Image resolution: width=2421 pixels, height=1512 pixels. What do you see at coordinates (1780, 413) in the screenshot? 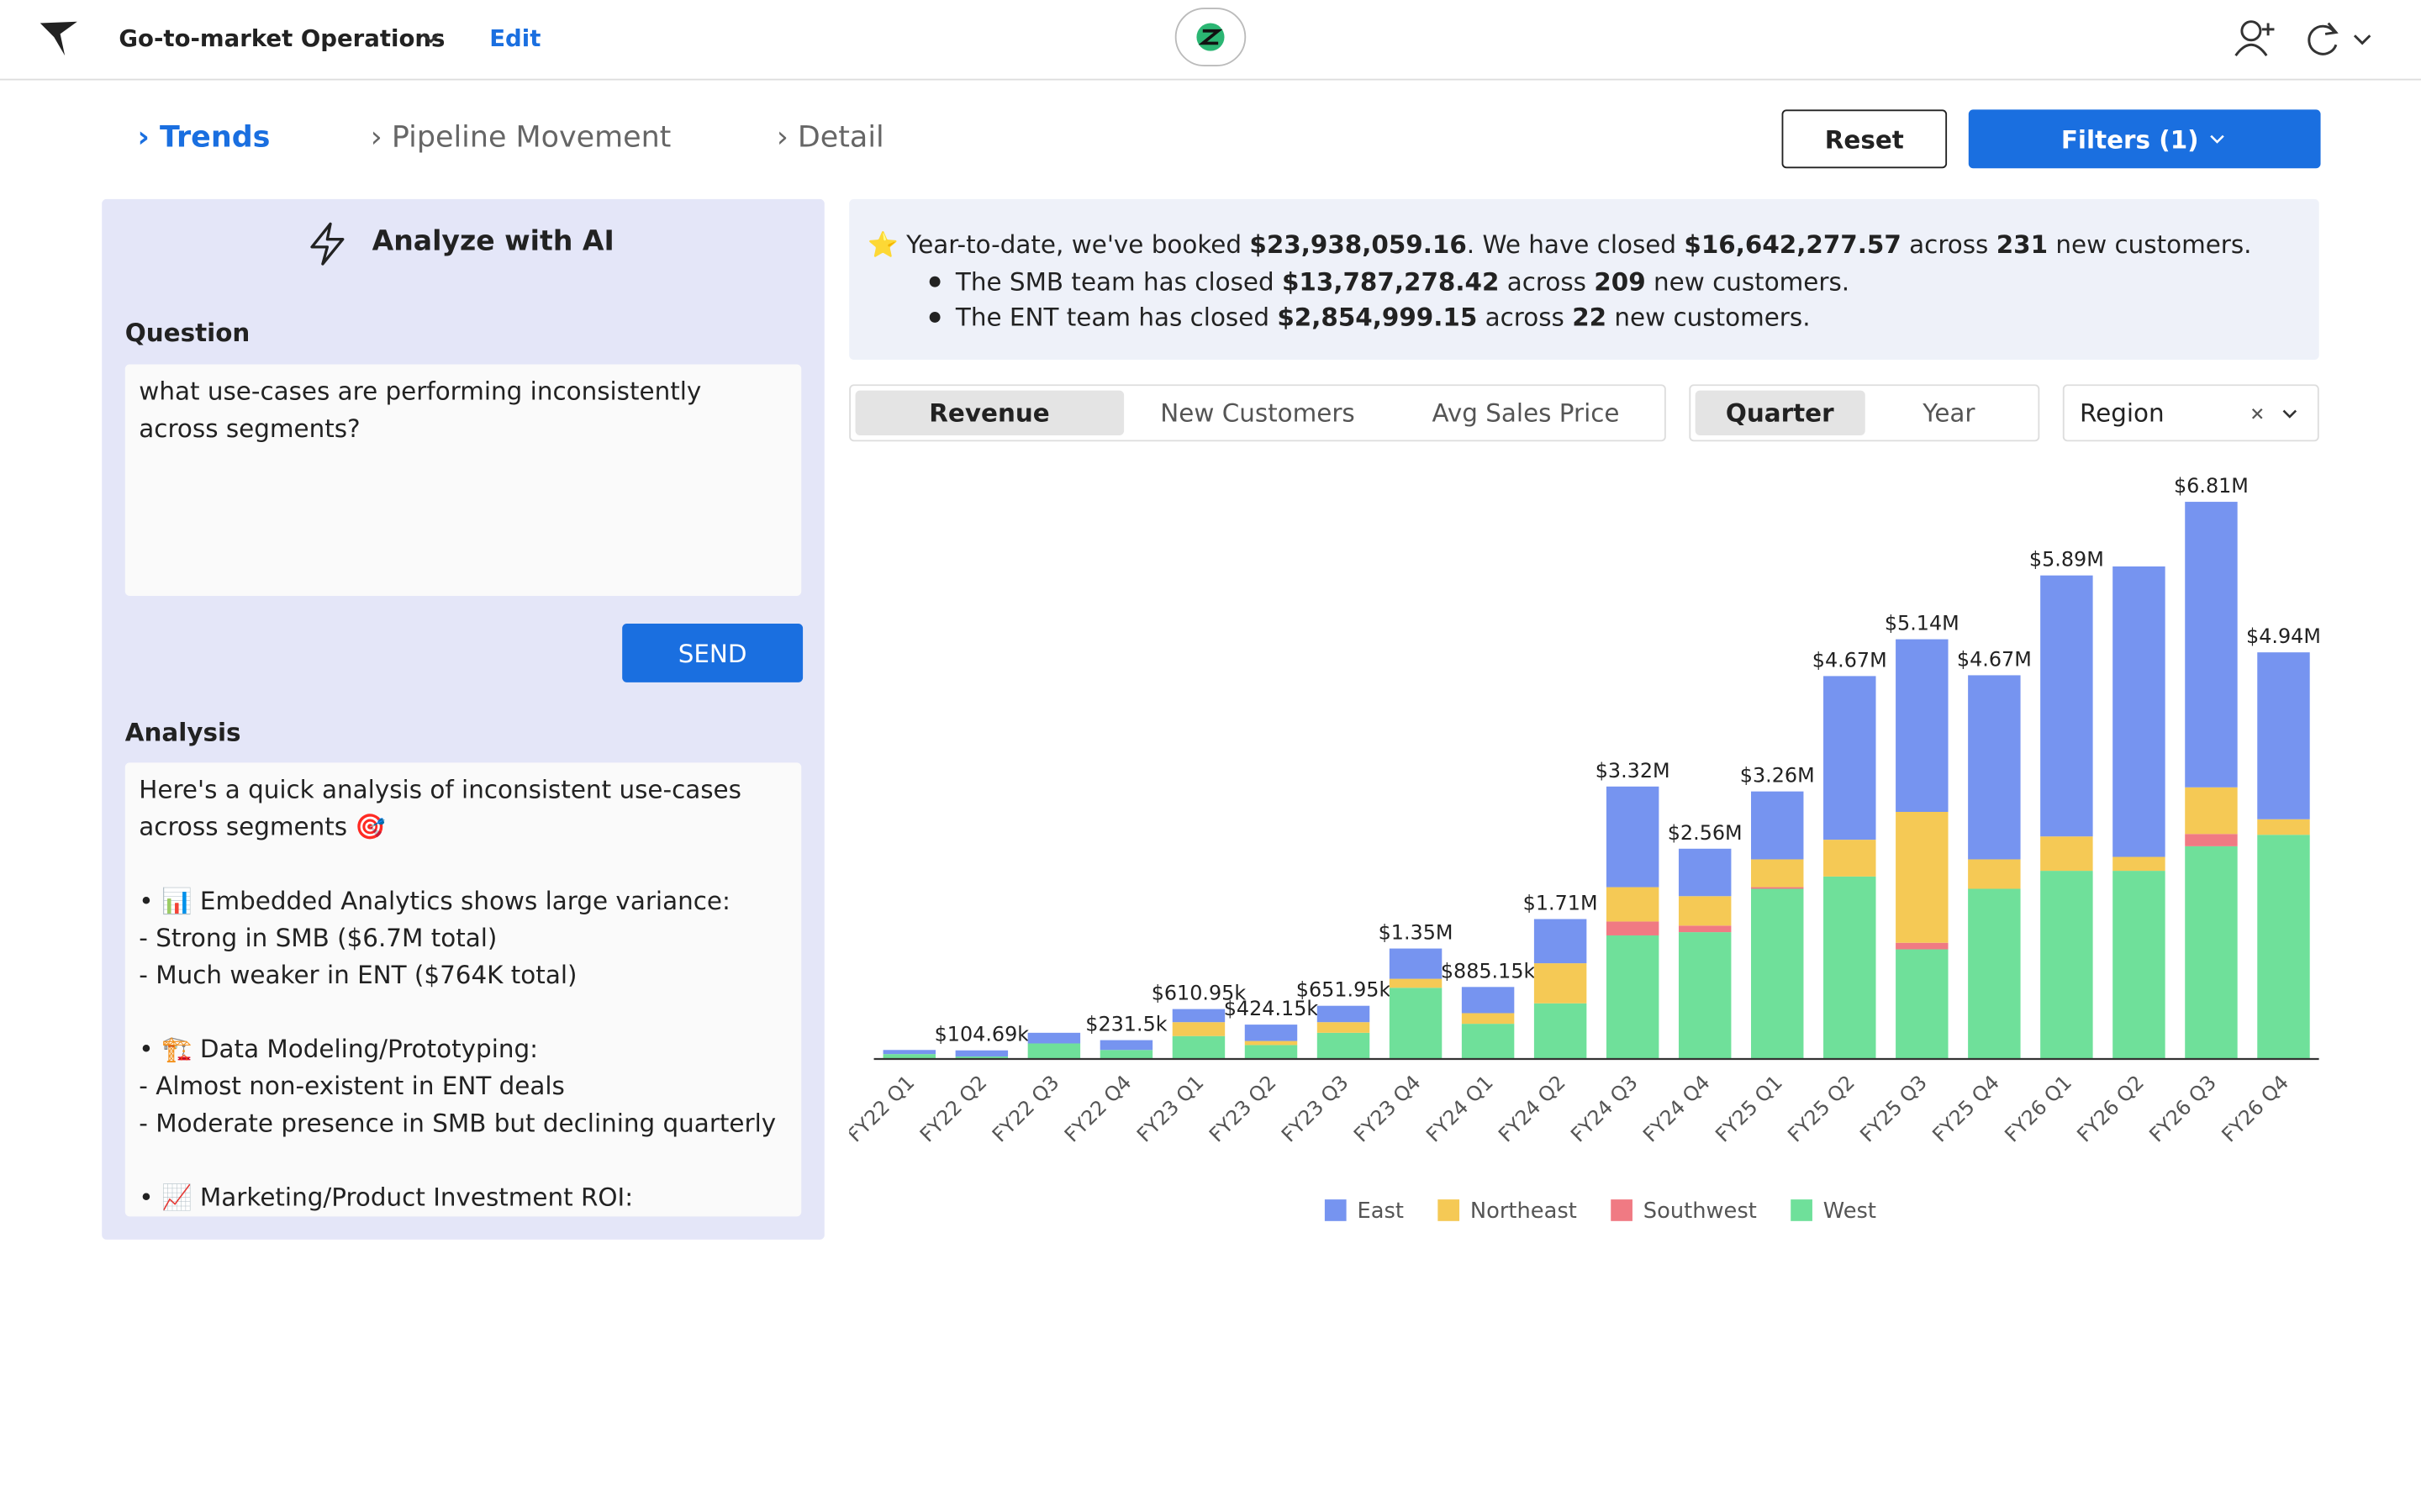
I see `period-option: Quarter` at bounding box center [1780, 413].